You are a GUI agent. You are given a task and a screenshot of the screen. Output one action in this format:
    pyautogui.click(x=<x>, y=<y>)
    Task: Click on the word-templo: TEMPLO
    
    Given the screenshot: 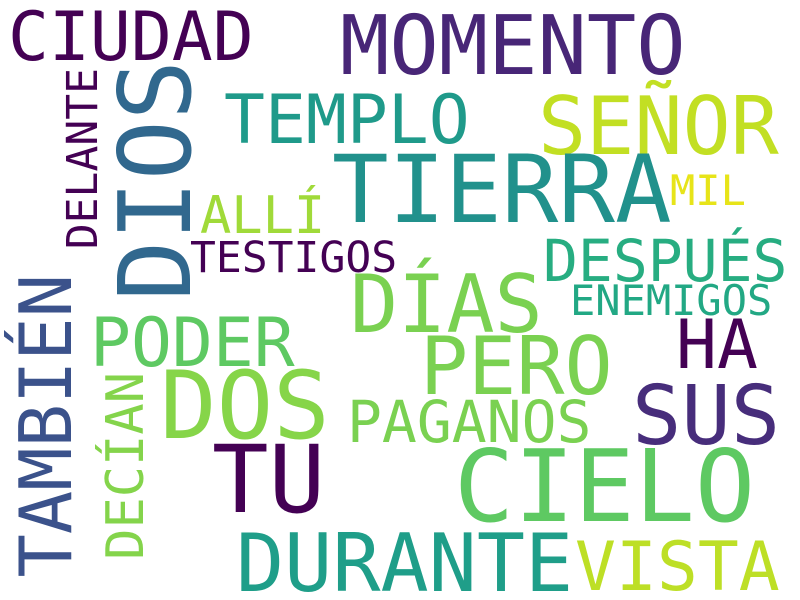 What is the action you would take?
    pyautogui.click(x=347, y=120)
    